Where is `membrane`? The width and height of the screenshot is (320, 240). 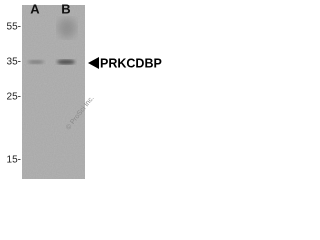
membrane is located at coordinates (53, 92).